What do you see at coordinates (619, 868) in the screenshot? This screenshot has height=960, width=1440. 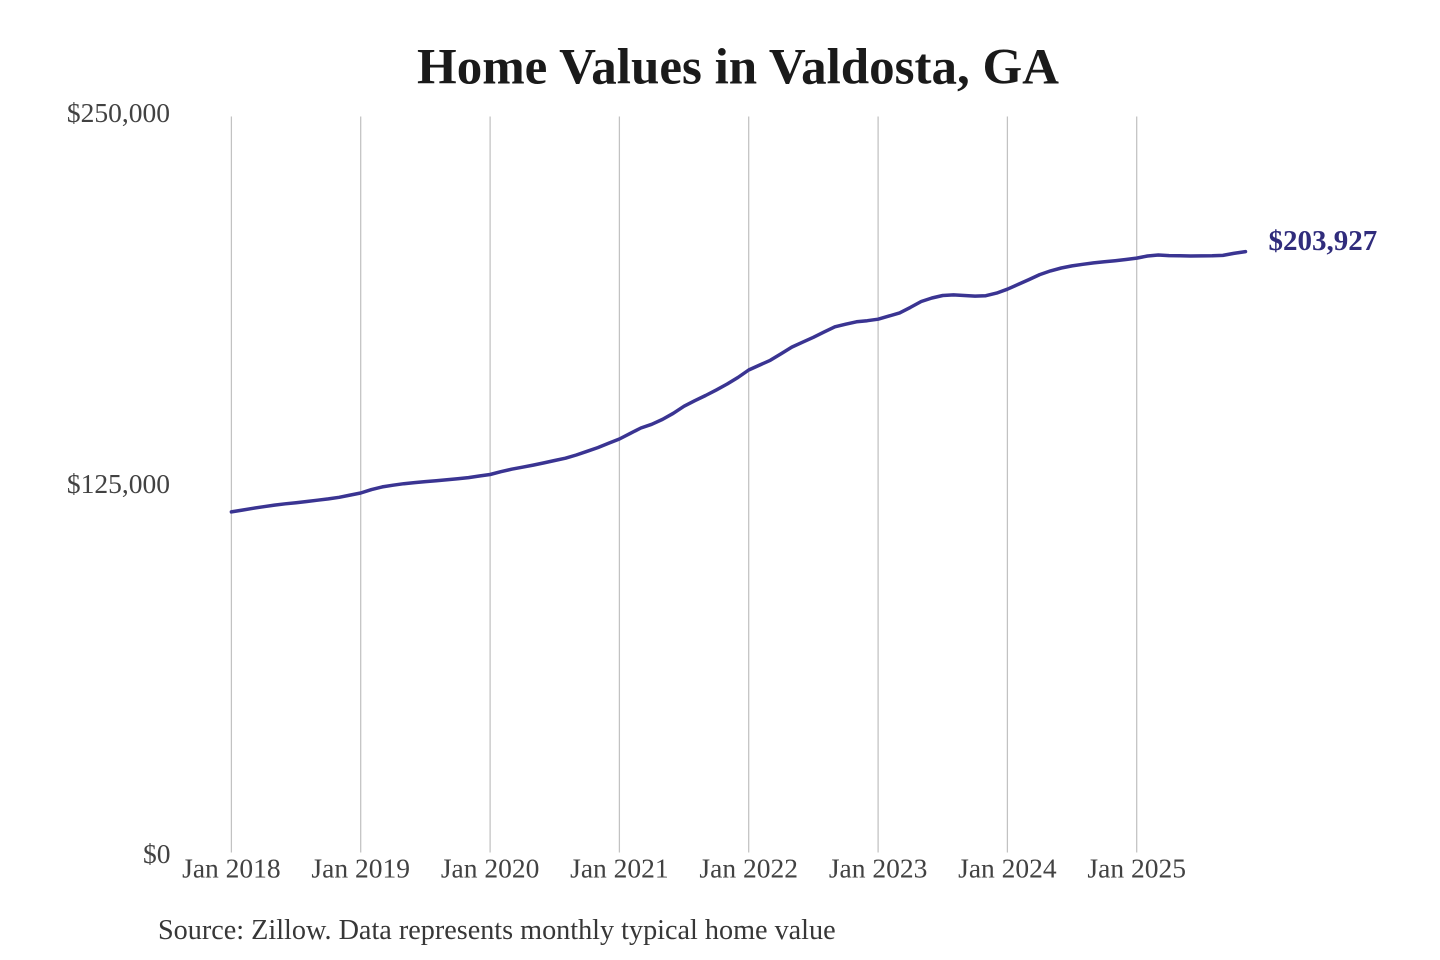 I see `svg-text: Jan 2021` at bounding box center [619, 868].